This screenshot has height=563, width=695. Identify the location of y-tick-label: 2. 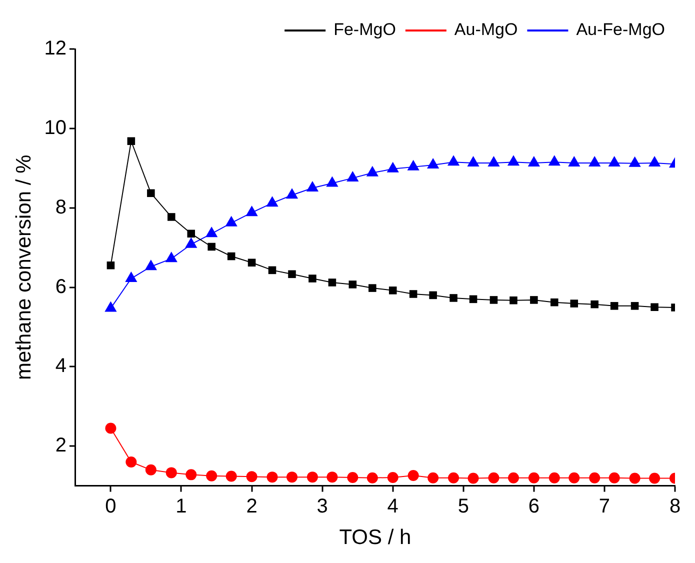
(60, 445).